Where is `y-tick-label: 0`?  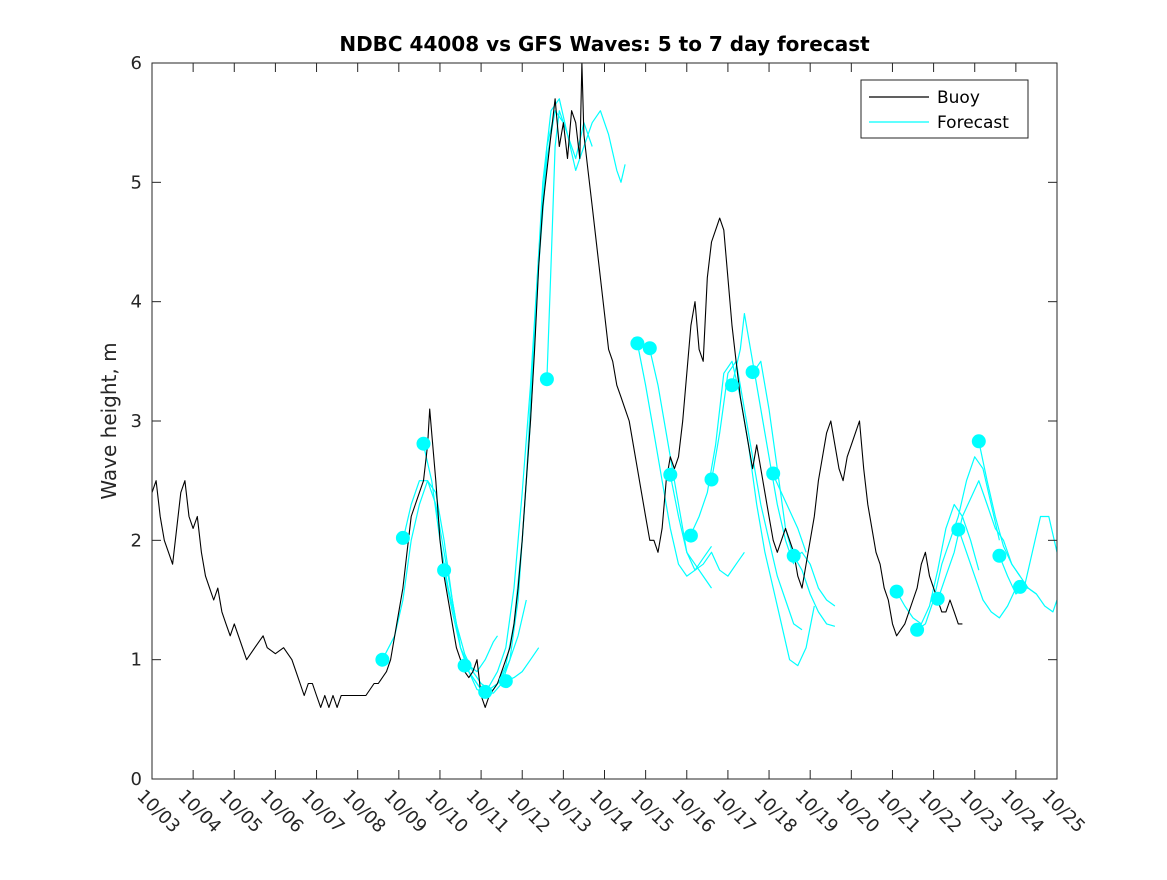
y-tick-label: 0 is located at coordinates (136, 779).